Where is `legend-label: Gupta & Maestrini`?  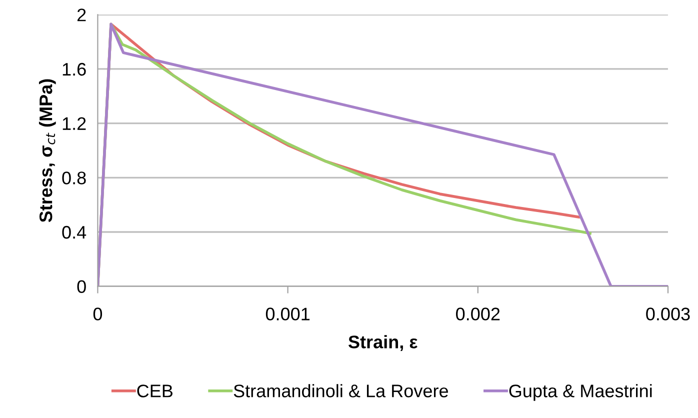
legend-label: Gupta & Maestrini is located at coordinates (580, 392).